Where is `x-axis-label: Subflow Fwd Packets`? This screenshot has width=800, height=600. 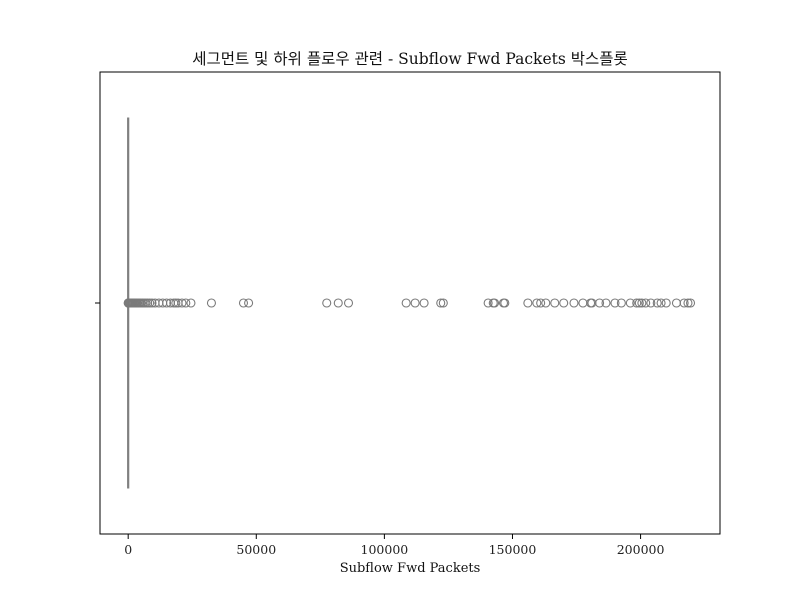 x-axis-label: Subflow Fwd Packets is located at coordinates (410, 568).